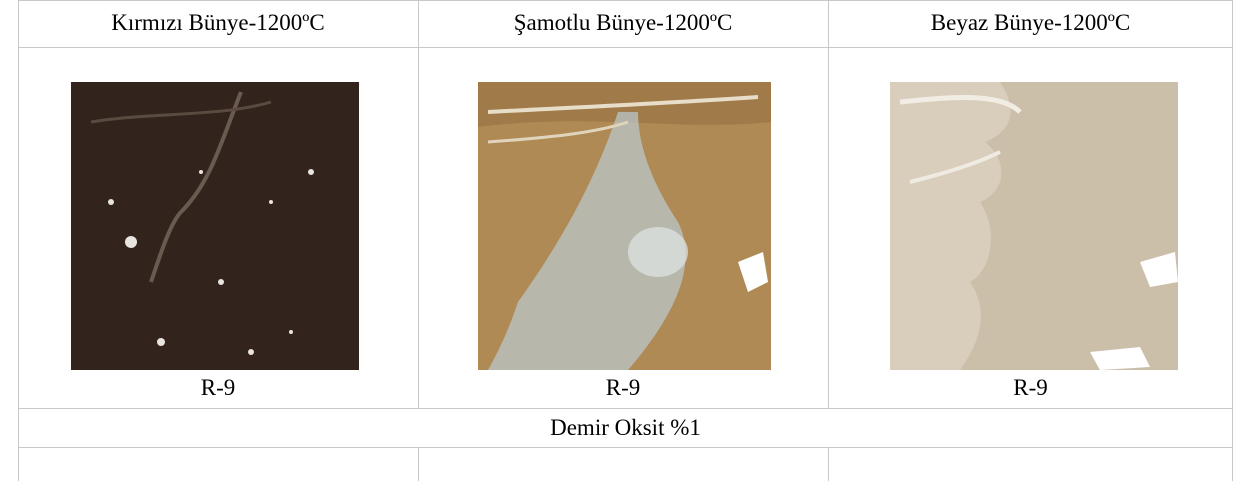 This screenshot has height=481, width=1233. I want to click on column-header: Kırmızı Bünye-1200ºC, so click(218, 22).